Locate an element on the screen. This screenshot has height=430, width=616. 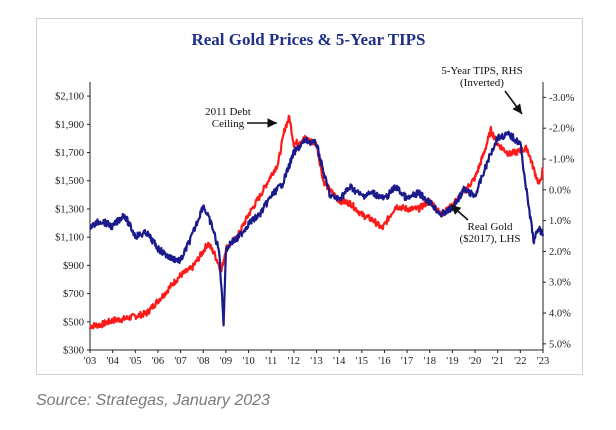
x-tick-label: '12 is located at coordinates (294, 361).